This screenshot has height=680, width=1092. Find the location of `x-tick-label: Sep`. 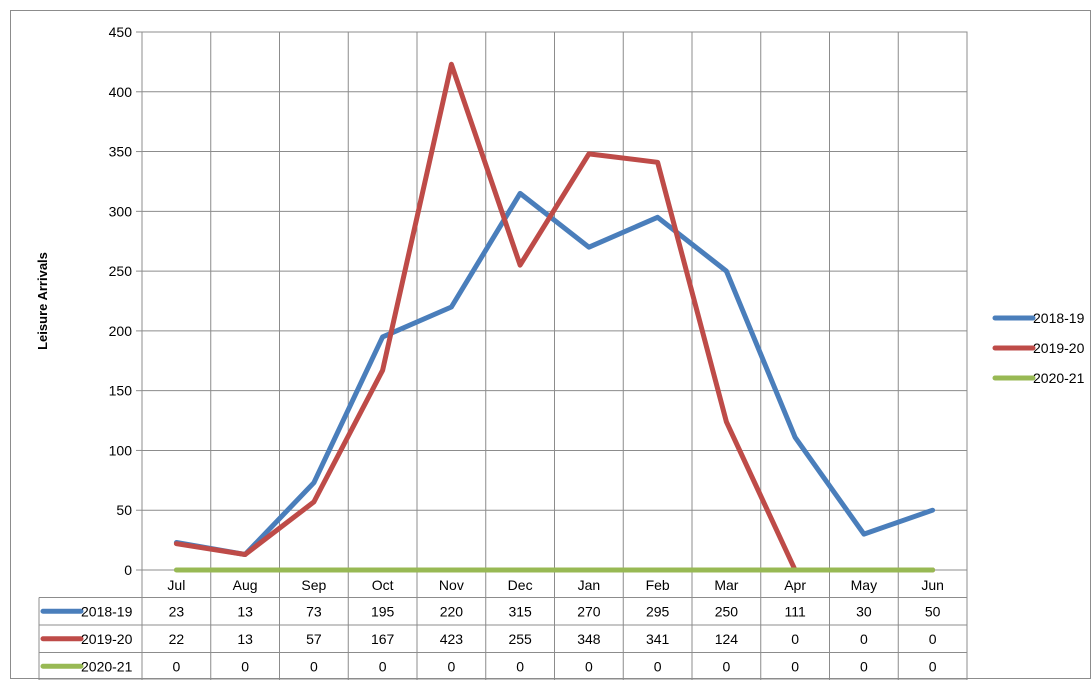

x-tick-label: Sep is located at coordinates (313, 585).